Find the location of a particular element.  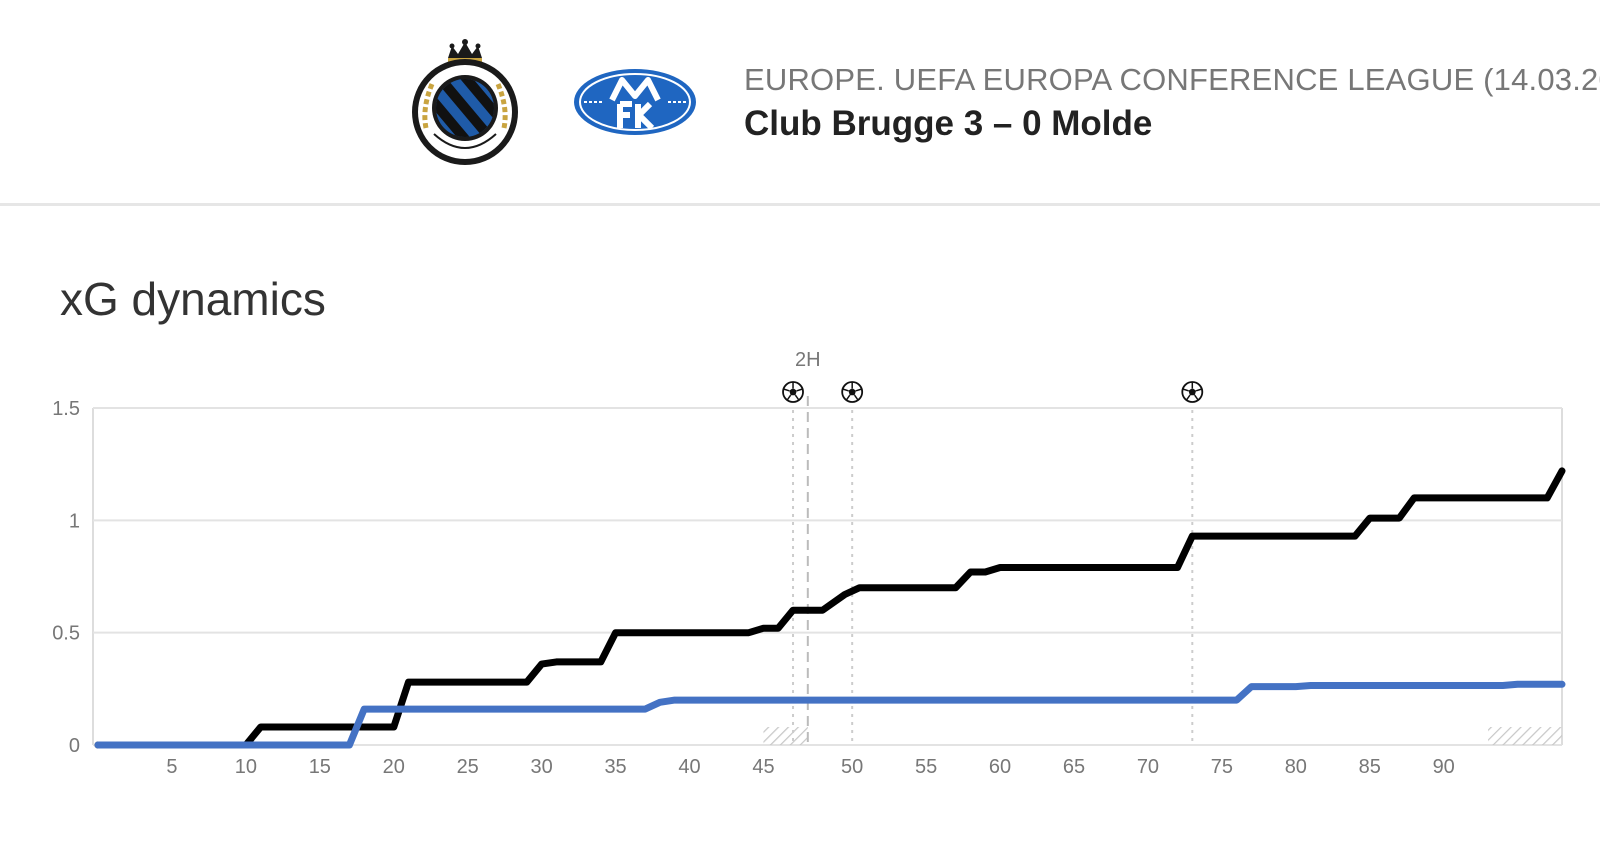

series-line-molde is located at coordinates (830, 714).